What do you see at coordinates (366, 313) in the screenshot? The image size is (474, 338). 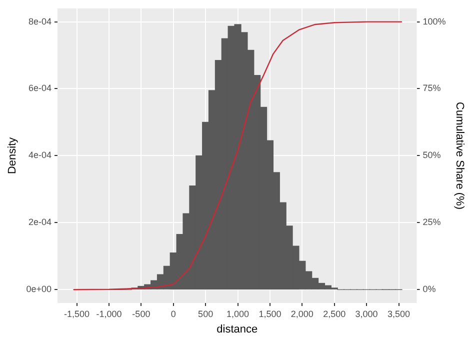 I see `x-tick-label: 3,000` at bounding box center [366, 313].